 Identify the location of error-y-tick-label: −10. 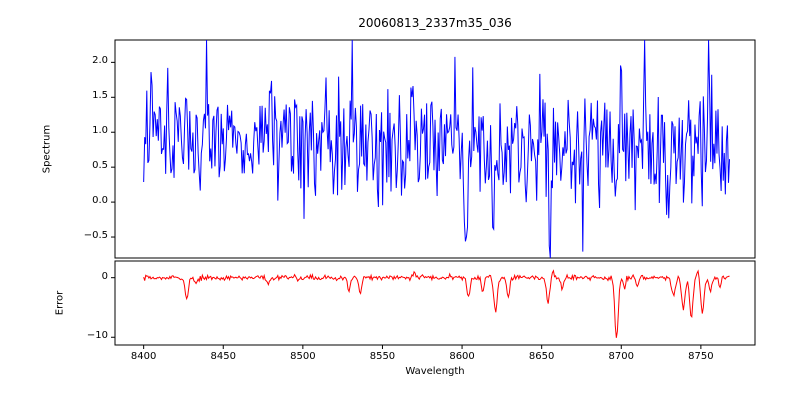
(97, 336).